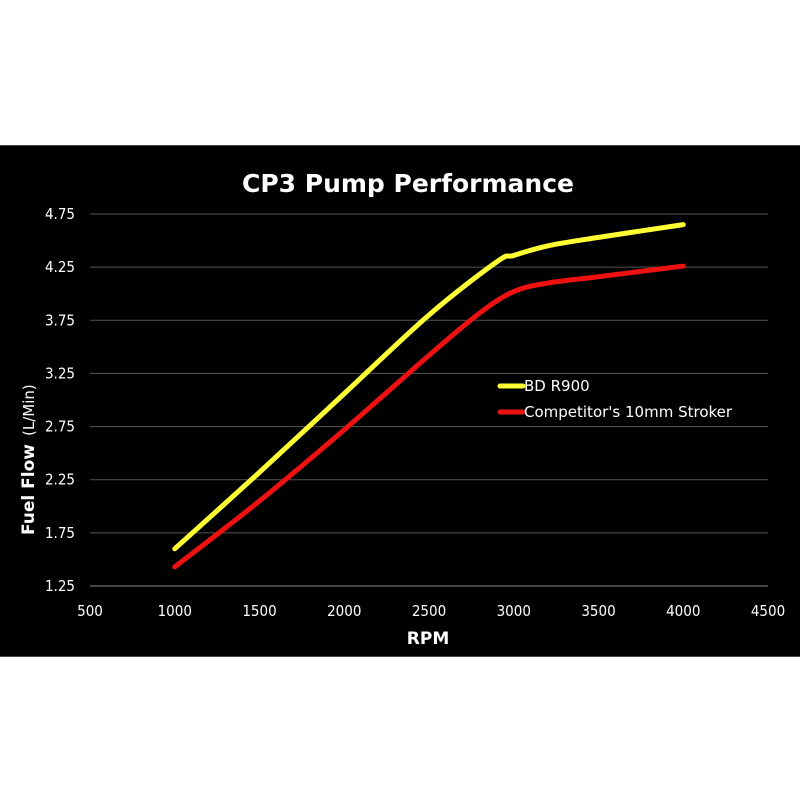  What do you see at coordinates (29, 410) in the screenshot?
I see `y-axis-unit: (L/Min)` at bounding box center [29, 410].